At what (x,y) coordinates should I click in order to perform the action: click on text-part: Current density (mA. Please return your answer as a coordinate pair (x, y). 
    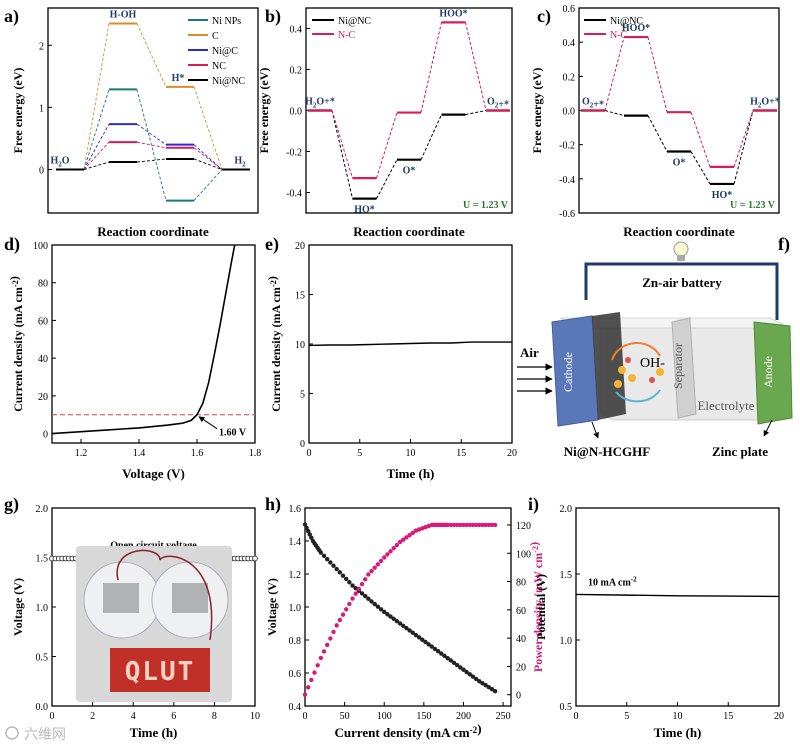
    Looking at the image, I should click on (393, 732).